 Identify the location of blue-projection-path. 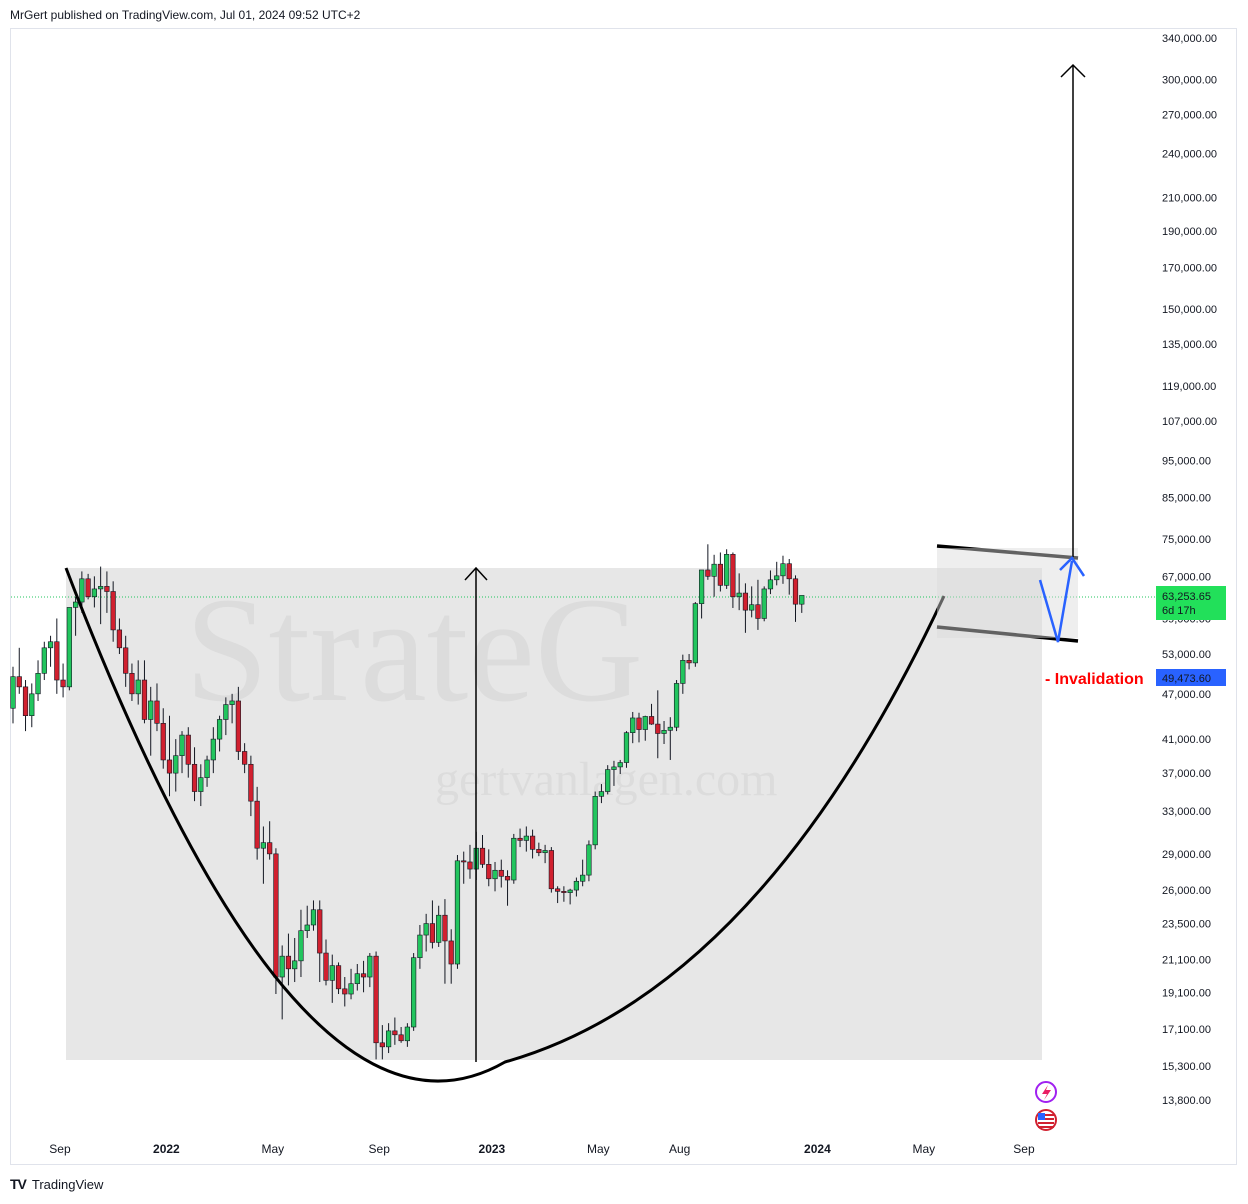
(1056, 601).